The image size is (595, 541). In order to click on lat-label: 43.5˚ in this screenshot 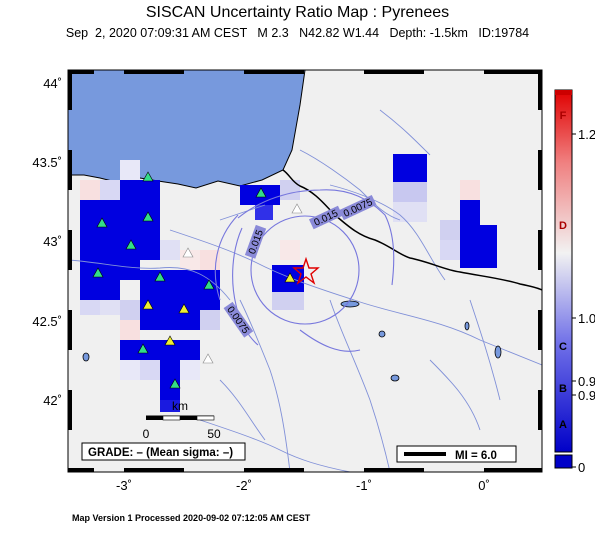, I will do `click(47, 162)`.